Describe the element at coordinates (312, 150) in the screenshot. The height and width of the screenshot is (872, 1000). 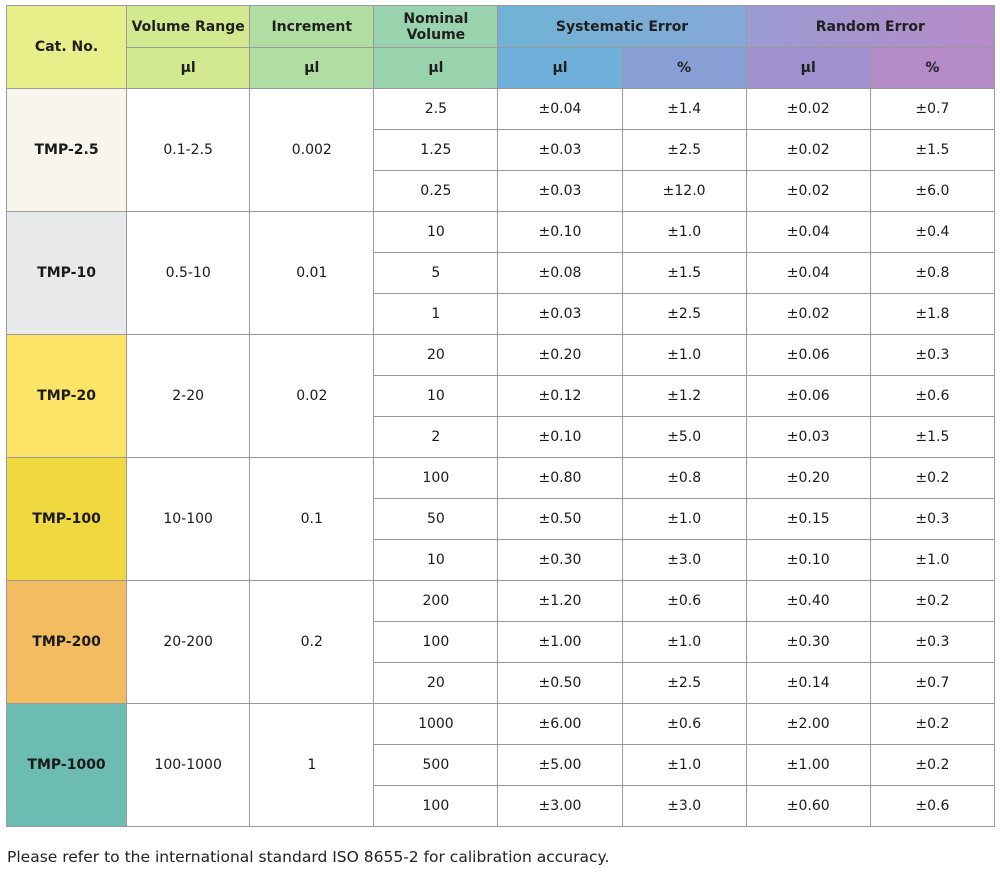
I see `increment-cell: 0.002` at that location.